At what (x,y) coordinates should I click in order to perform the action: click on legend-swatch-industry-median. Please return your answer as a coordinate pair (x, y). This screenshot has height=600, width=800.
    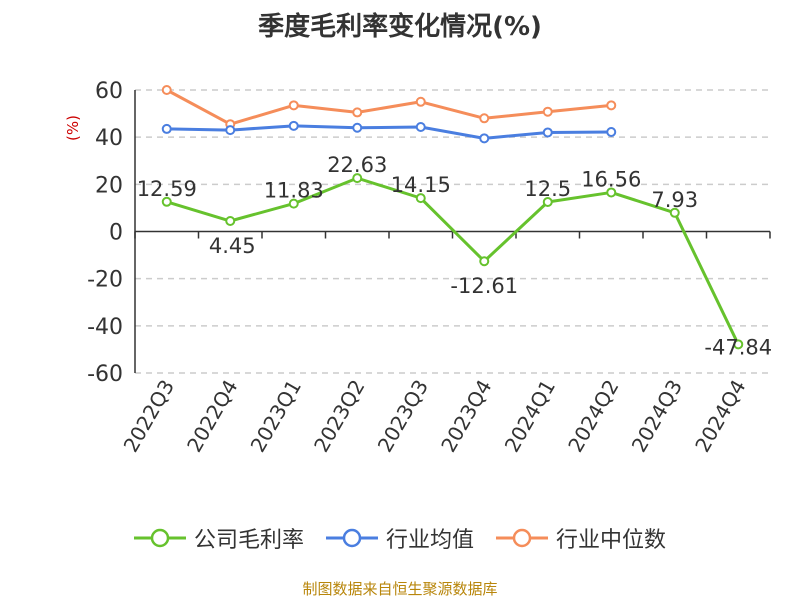
    Looking at the image, I should click on (522, 538).